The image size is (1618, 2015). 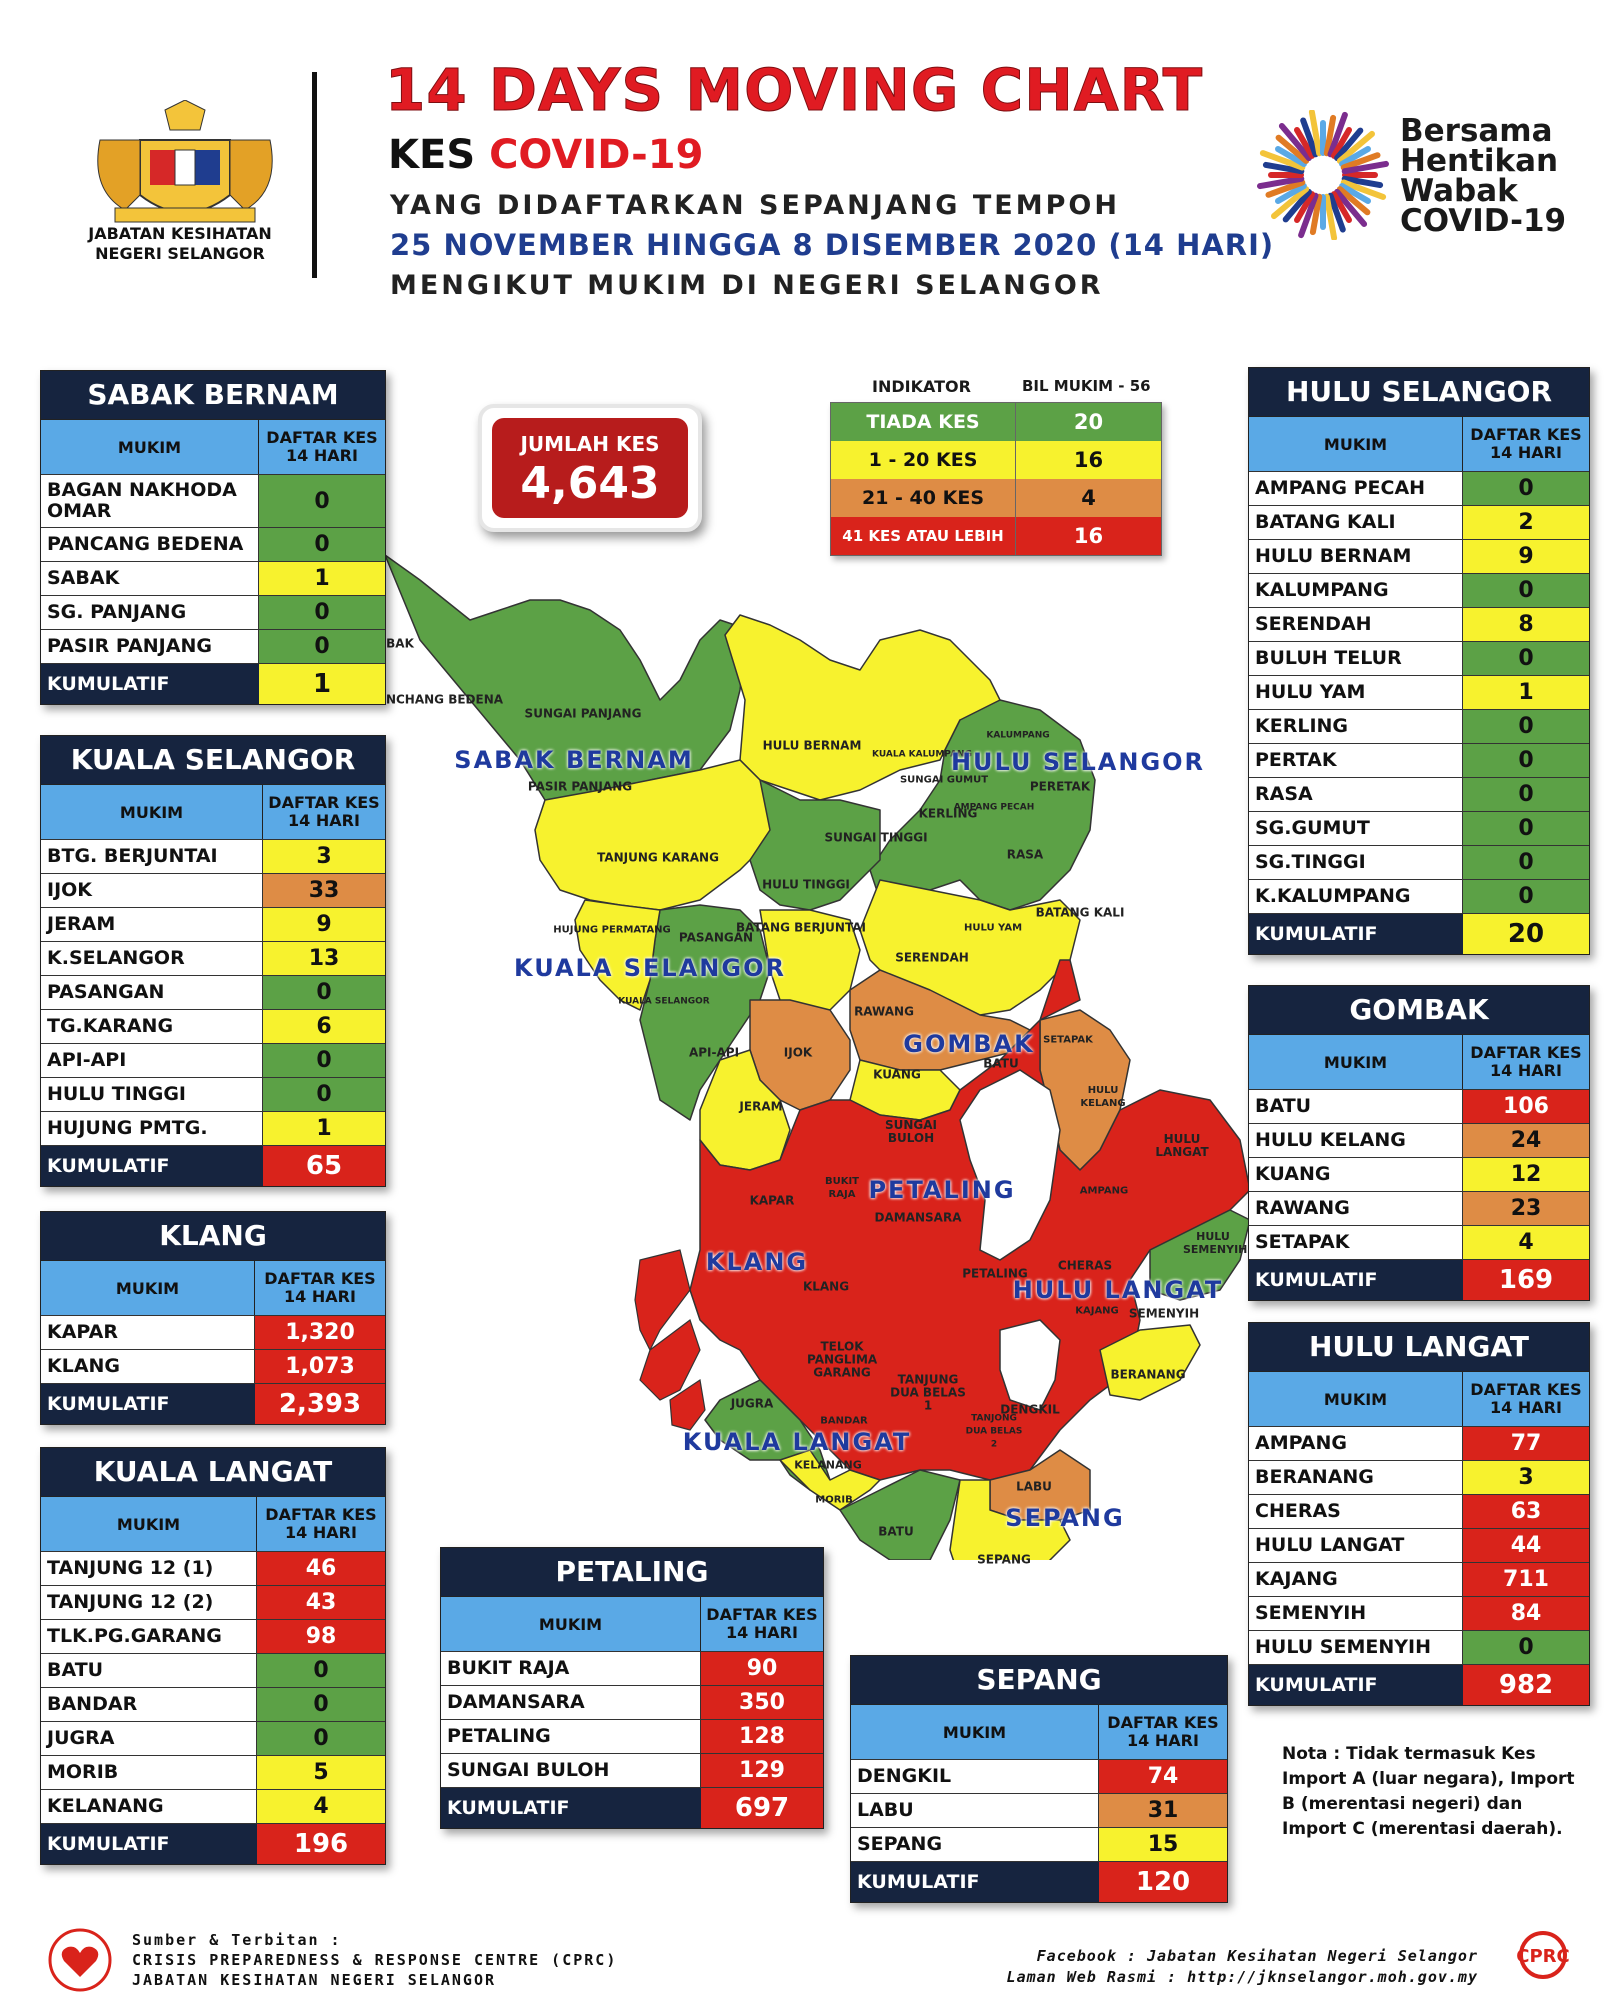 What do you see at coordinates (213, 1738) in the screenshot?
I see `table-row: JUGRA 0` at bounding box center [213, 1738].